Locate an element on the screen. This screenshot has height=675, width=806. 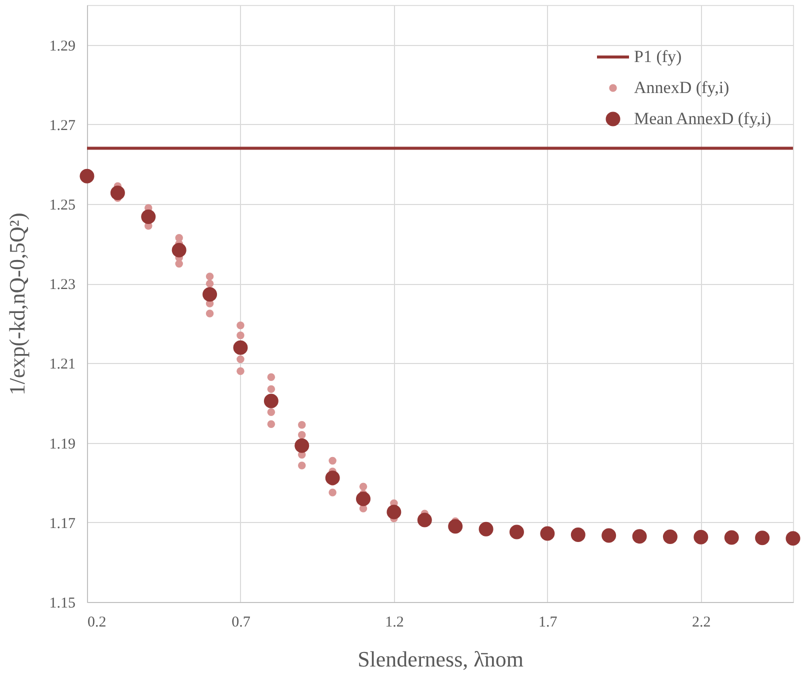
x-tick-label: 0.7 is located at coordinates (241, 622).